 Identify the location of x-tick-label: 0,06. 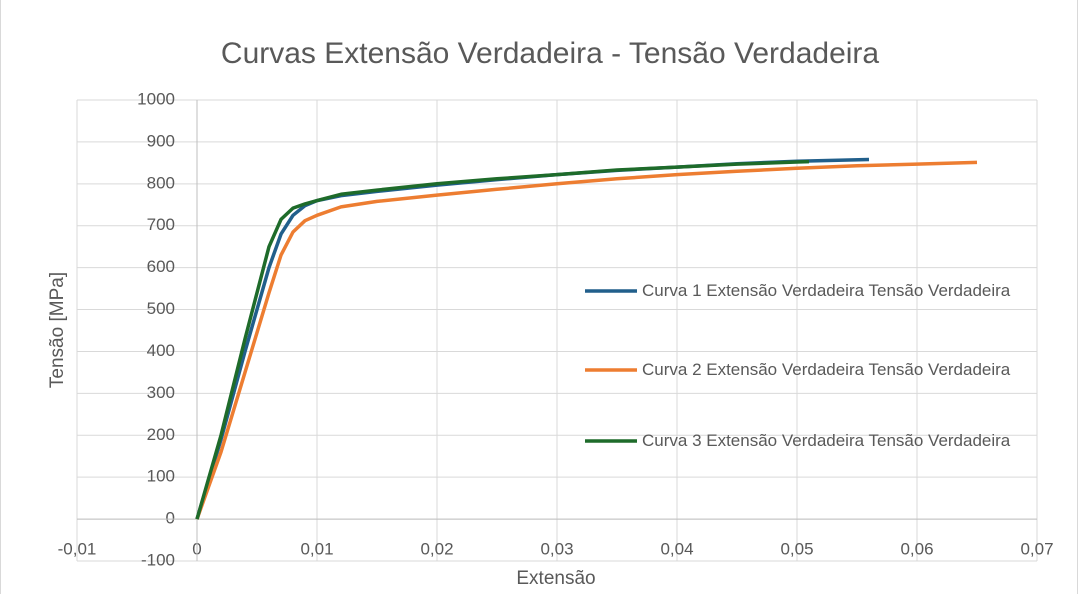
(916, 549).